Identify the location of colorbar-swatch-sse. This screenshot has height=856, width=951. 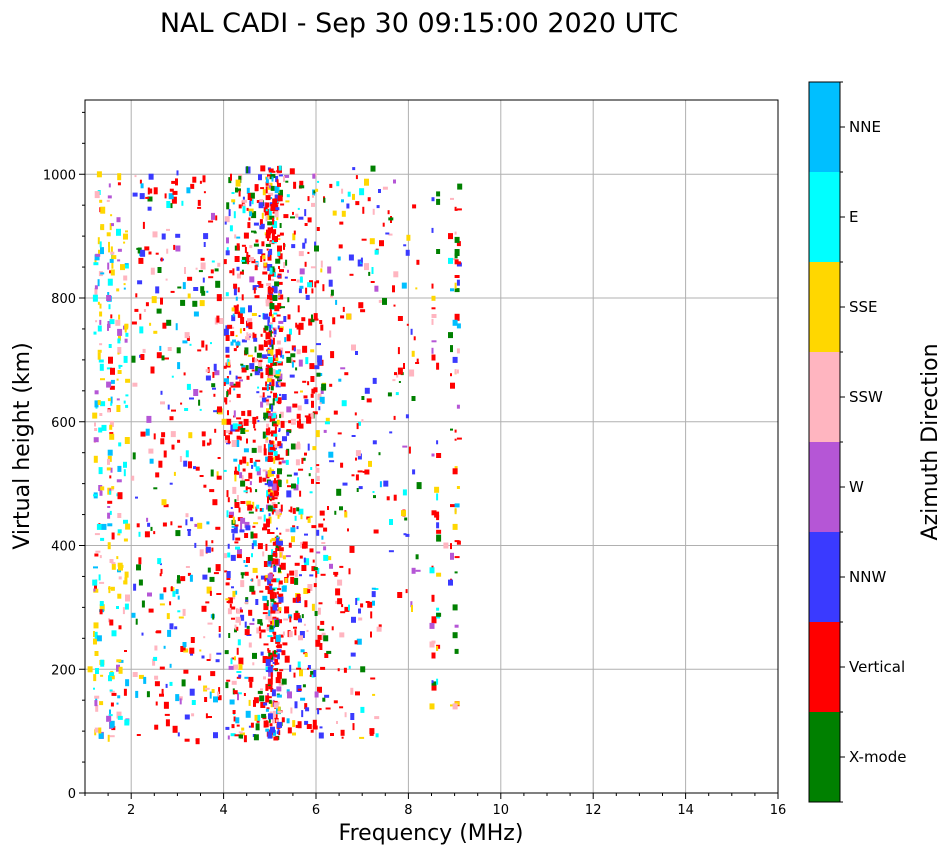
(824, 307).